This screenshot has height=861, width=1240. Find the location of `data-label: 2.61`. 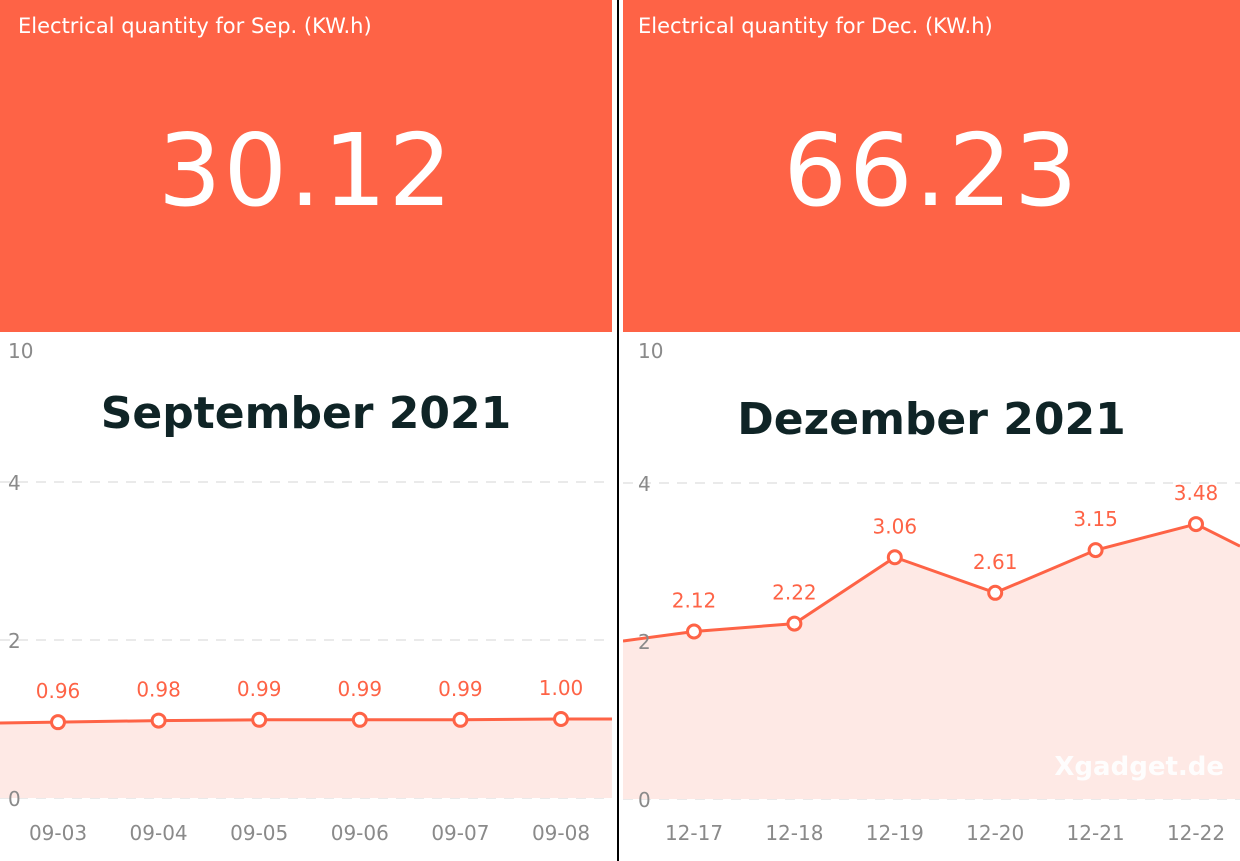

data-label: 2.61 is located at coordinates (995, 562).